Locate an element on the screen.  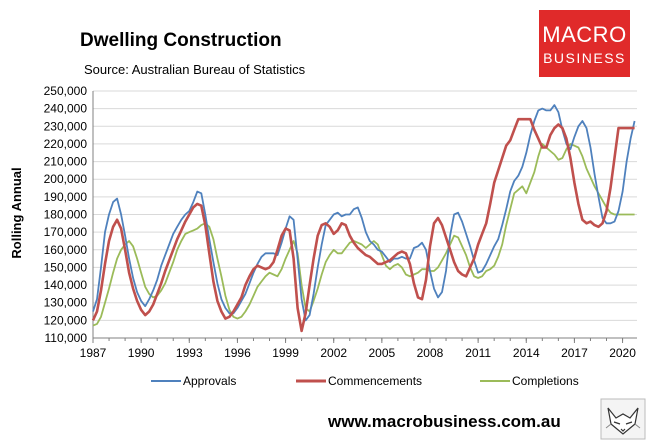
legend-label-approvals: Approvals is located at coordinates (209, 381).